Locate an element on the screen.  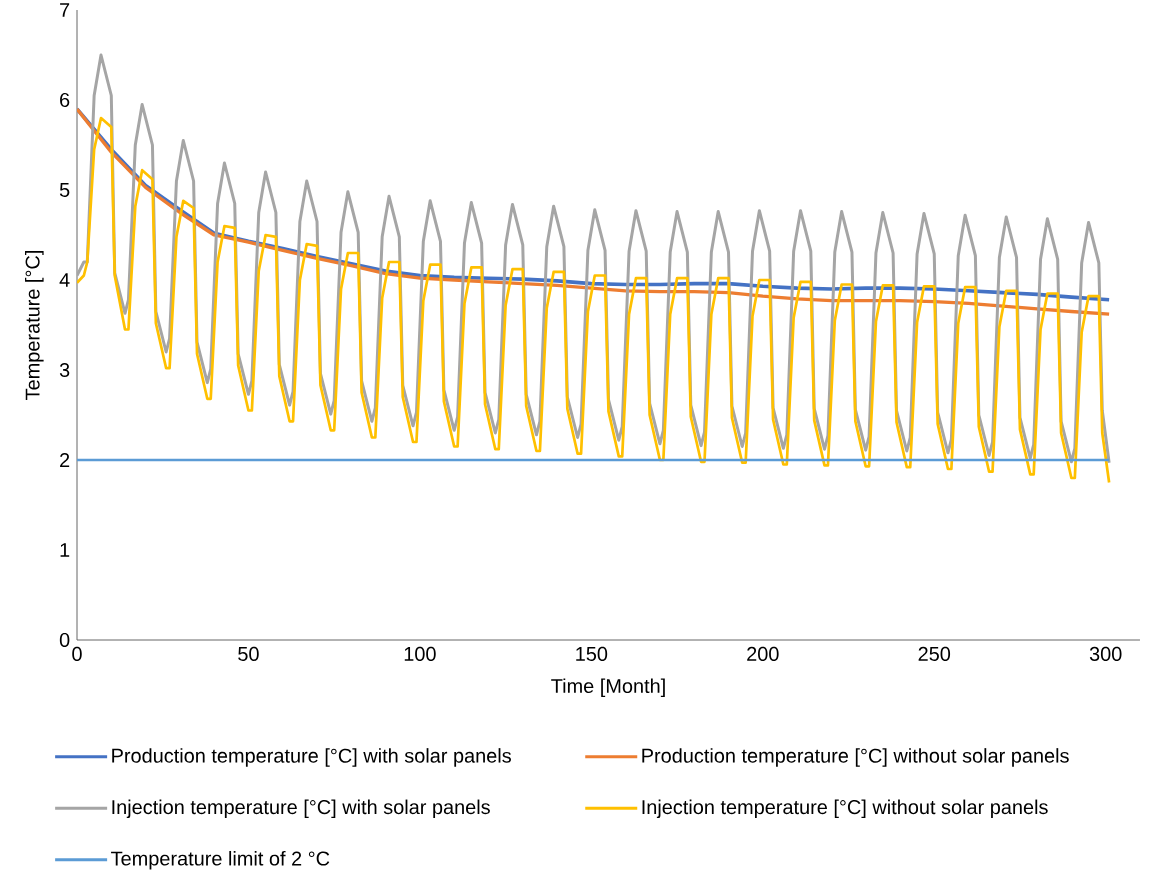
y-tick-label: 3 is located at coordinates (64, 370).